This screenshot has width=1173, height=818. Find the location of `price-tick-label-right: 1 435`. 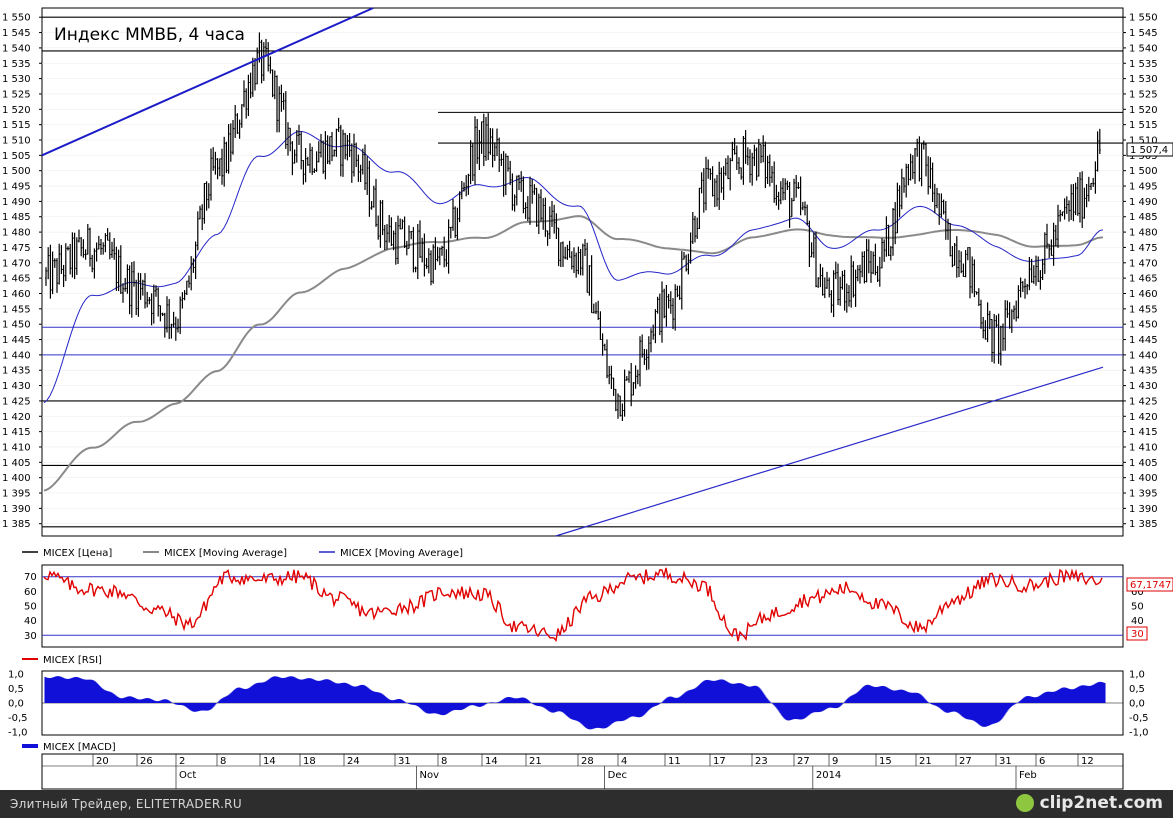

price-tick-label-right: 1 435 is located at coordinates (1143, 371).